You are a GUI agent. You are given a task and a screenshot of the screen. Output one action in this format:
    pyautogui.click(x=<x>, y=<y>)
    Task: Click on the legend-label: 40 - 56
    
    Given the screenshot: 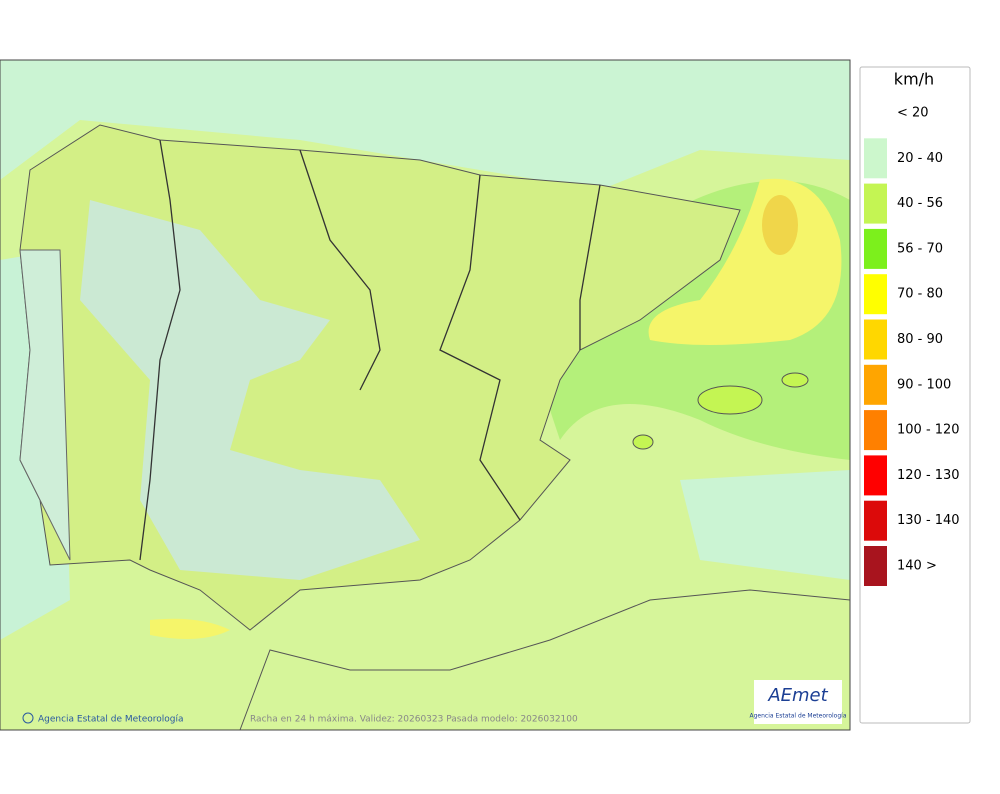 What is the action you would take?
    pyautogui.click(x=920, y=203)
    